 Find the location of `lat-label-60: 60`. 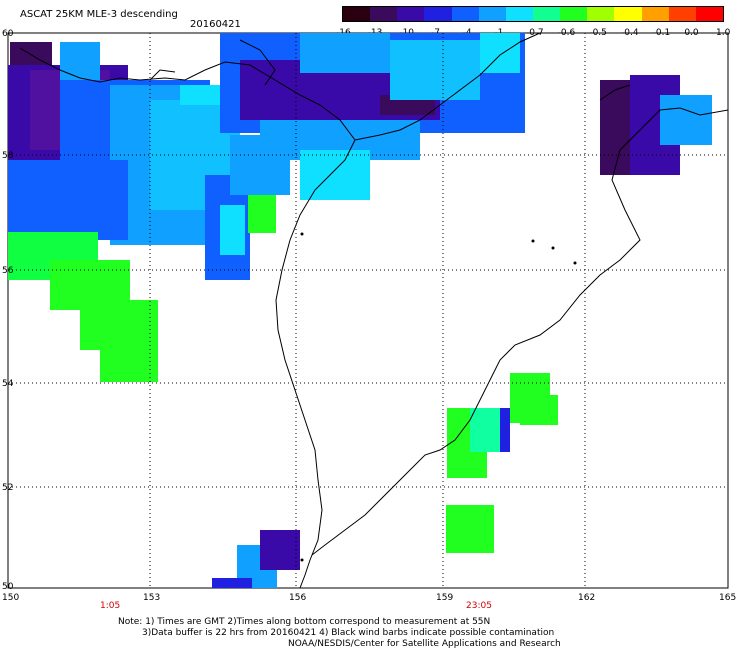

lat-label-60: 60 is located at coordinates (8, 34).